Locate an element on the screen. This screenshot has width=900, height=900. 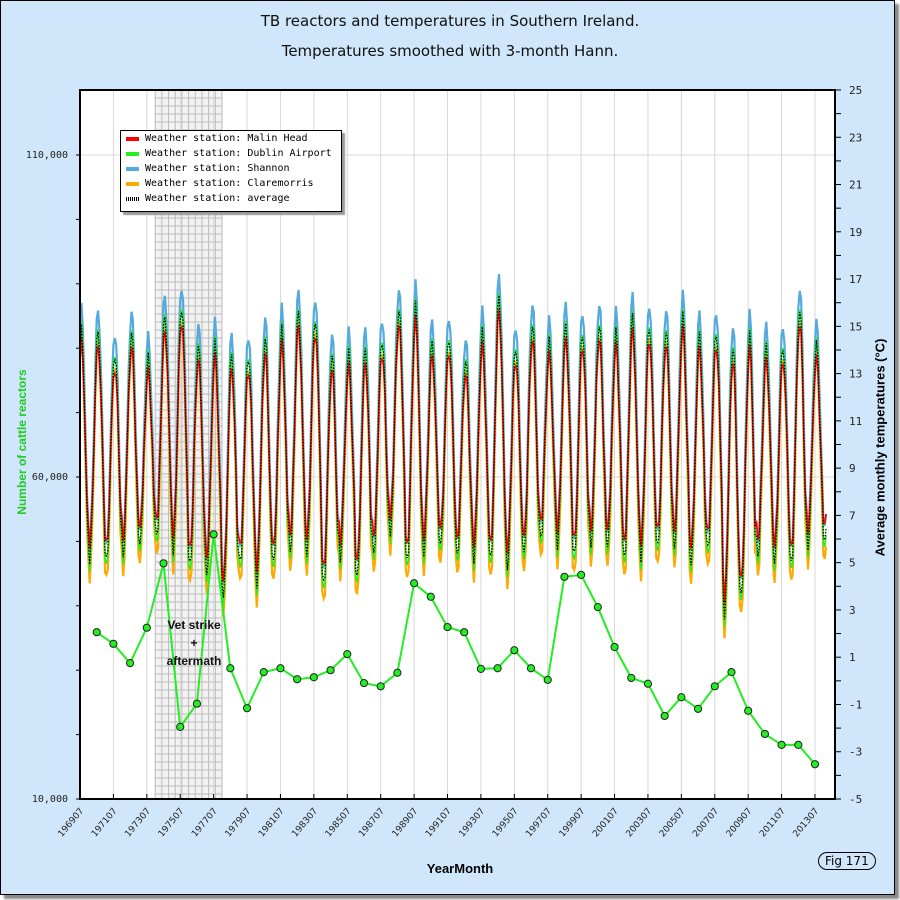
annotation-line-2: + is located at coordinates (194, 643).